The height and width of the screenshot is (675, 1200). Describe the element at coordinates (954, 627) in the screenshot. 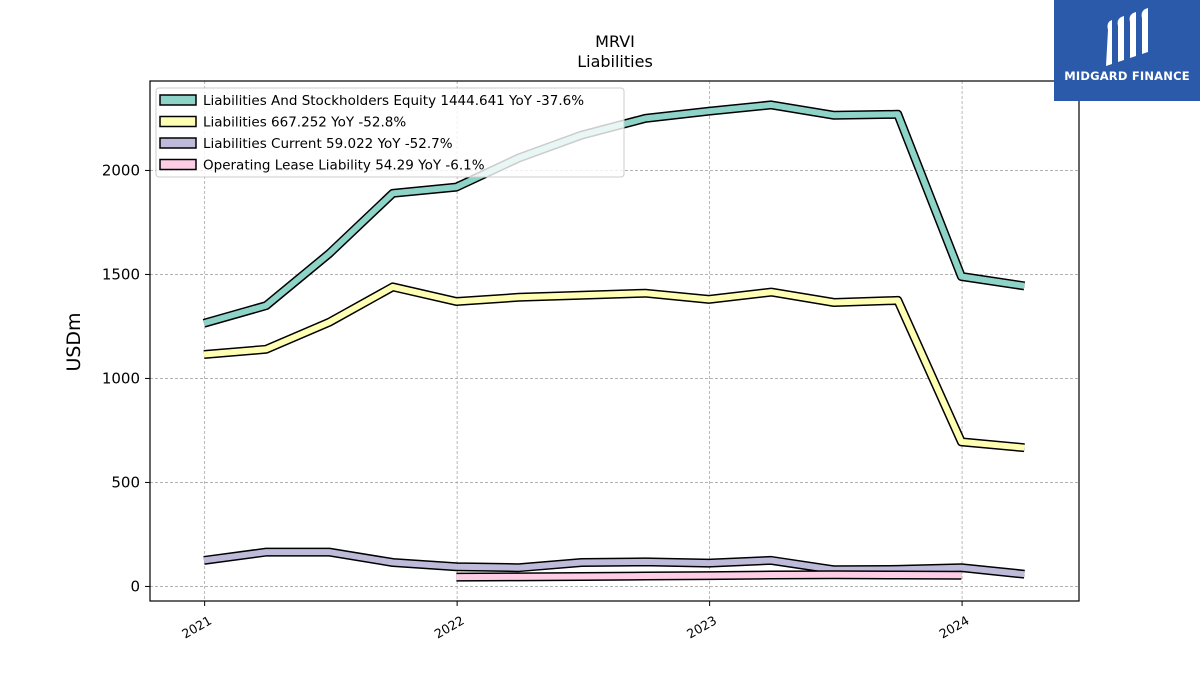

I see `x-tick-label: 2024` at that location.